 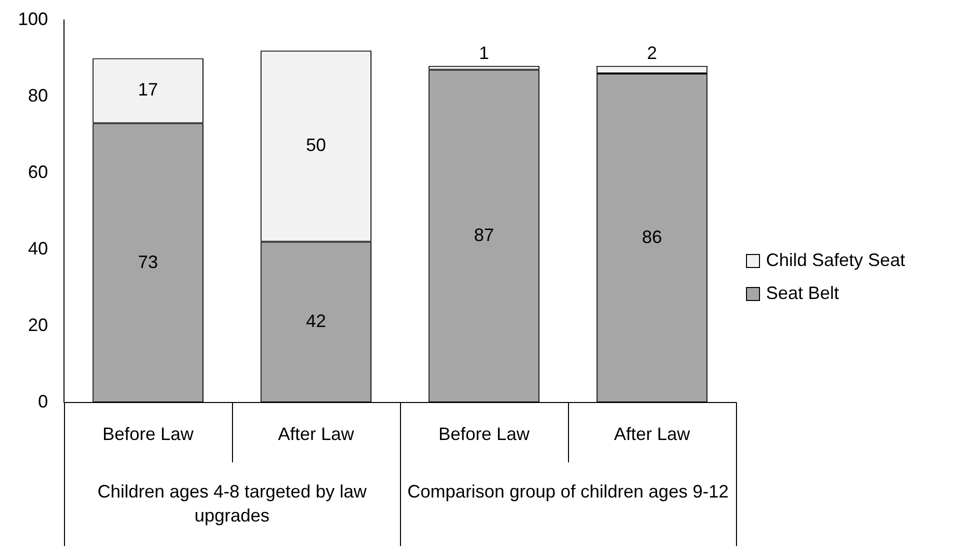 What do you see at coordinates (803, 293) in the screenshot?
I see `legend-label: Seat Belt` at bounding box center [803, 293].